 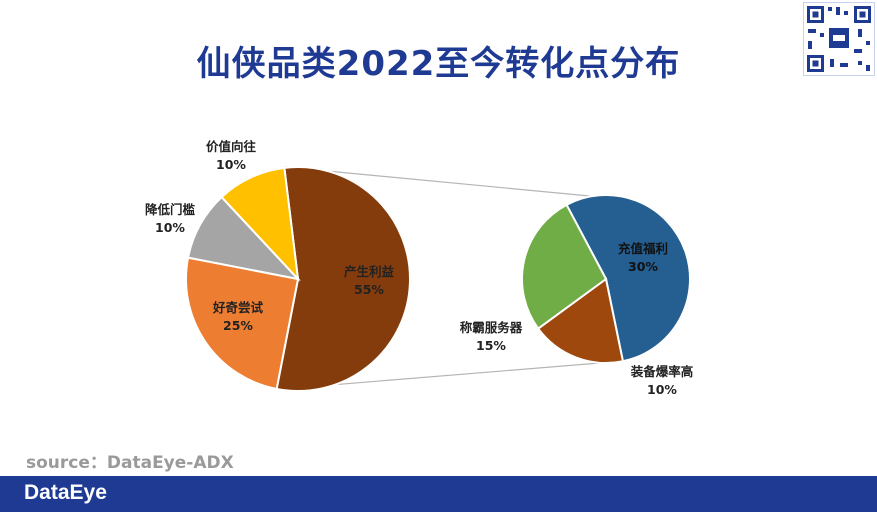 I want to click on label-lower-threshold: 降低门槛, so click(x=170, y=209).